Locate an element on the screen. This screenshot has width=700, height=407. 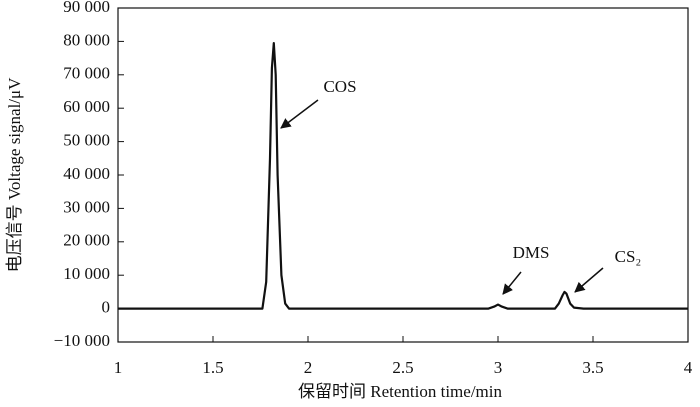
annotation: DMS is located at coordinates (531, 252).